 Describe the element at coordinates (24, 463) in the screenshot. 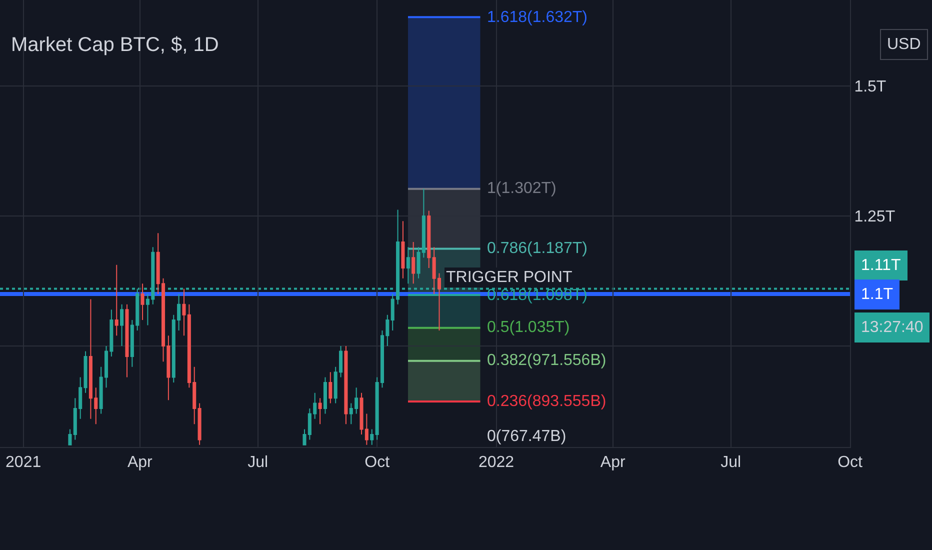

I see `x-tick-label: 2021` at that location.